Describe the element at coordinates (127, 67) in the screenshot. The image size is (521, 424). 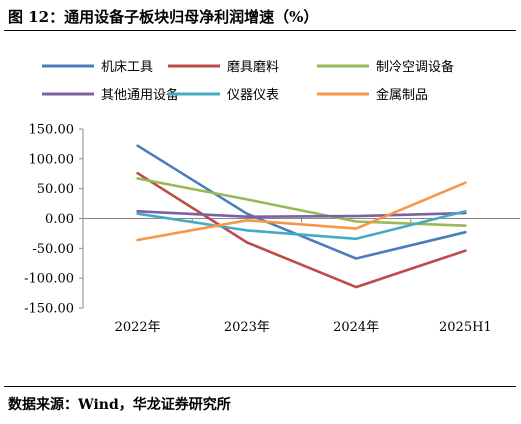
I see `legend-label-1: 机床工具` at that location.